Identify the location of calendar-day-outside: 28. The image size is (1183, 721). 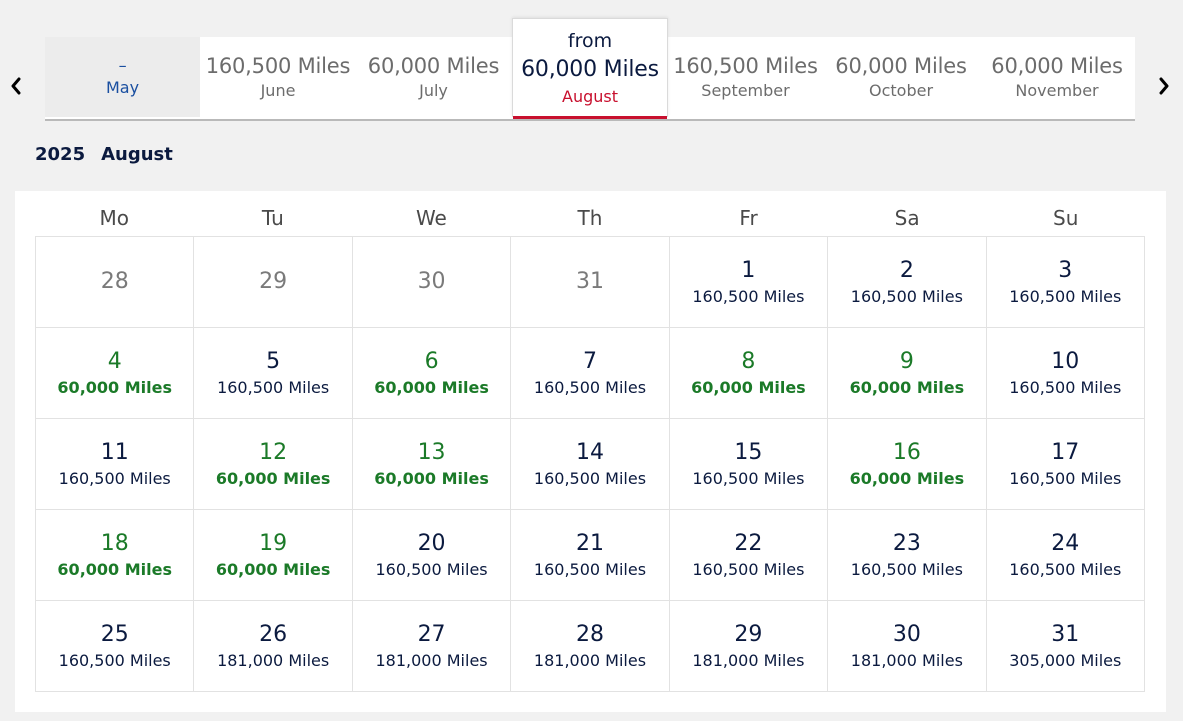
(115, 282).